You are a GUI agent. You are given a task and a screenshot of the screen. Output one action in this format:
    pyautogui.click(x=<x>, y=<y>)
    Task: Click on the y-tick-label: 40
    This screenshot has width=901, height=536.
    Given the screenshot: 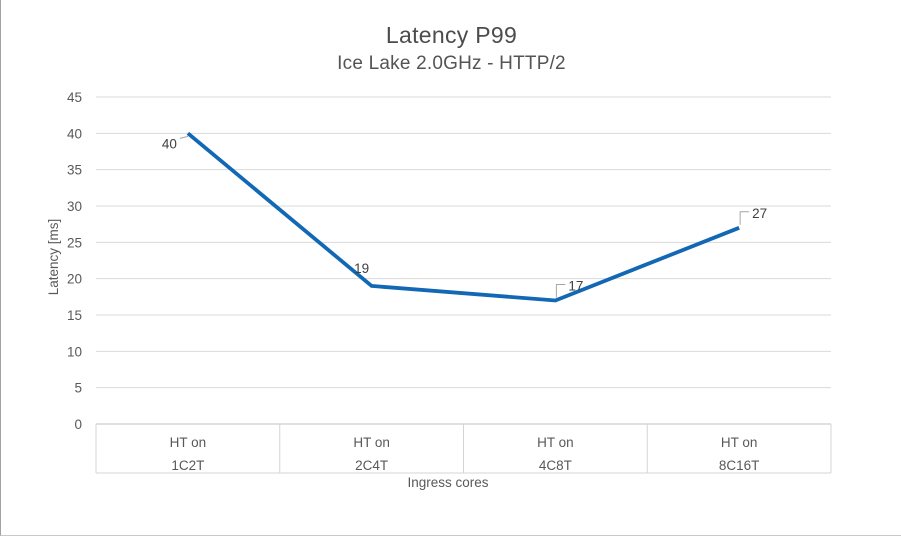 What is the action you would take?
    pyautogui.click(x=74, y=133)
    